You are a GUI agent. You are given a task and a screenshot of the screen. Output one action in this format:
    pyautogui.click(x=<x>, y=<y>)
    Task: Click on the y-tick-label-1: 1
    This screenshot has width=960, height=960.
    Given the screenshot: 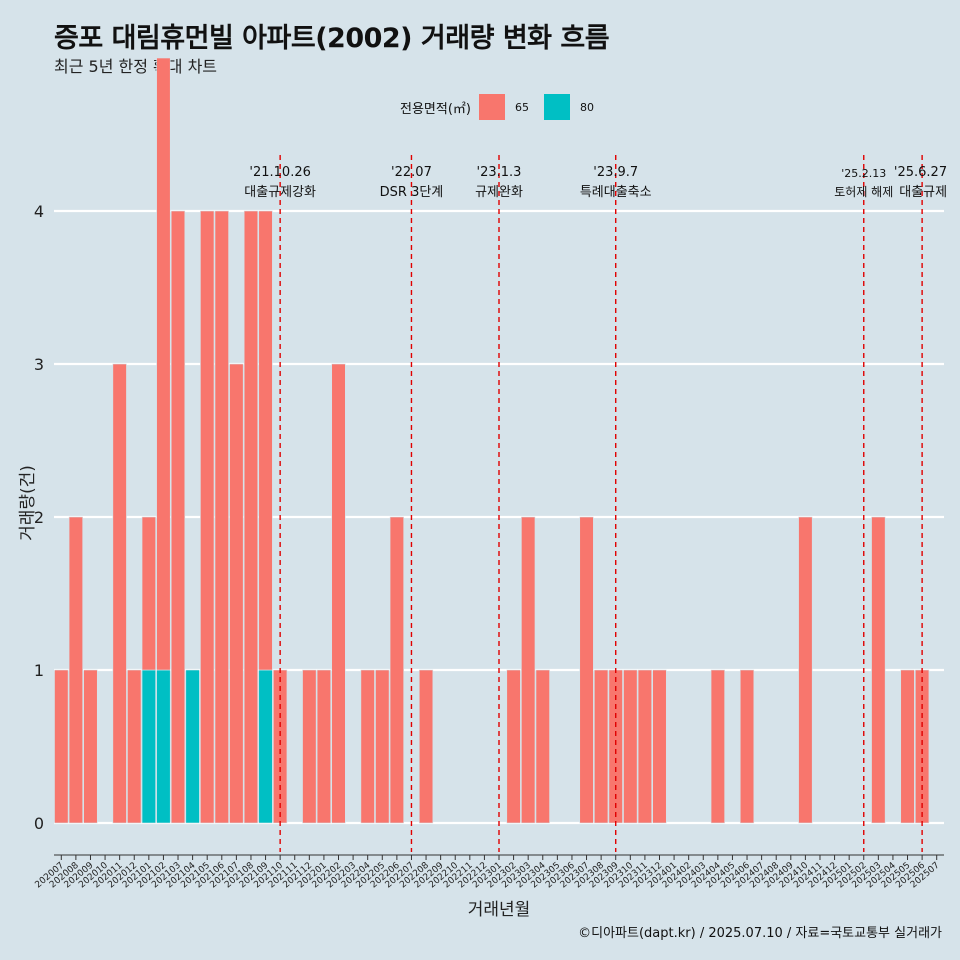 What is the action you would take?
    pyautogui.click(x=39, y=670)
    